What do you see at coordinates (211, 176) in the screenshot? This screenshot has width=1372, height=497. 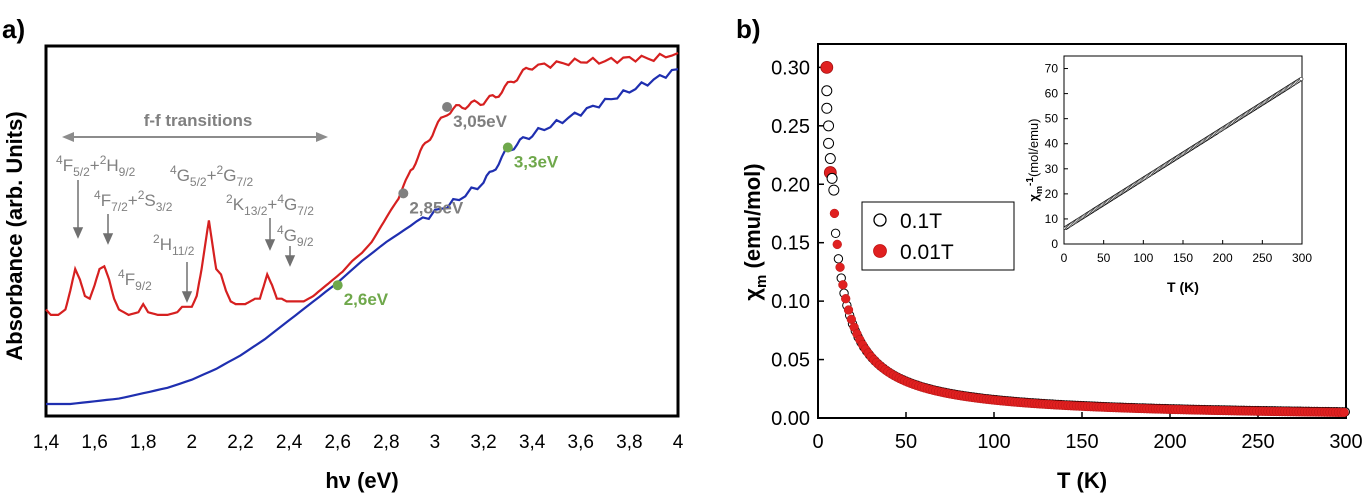 I see `transition-label-5: 4G5/2+2G7/2` at bounding box center [211, 176].